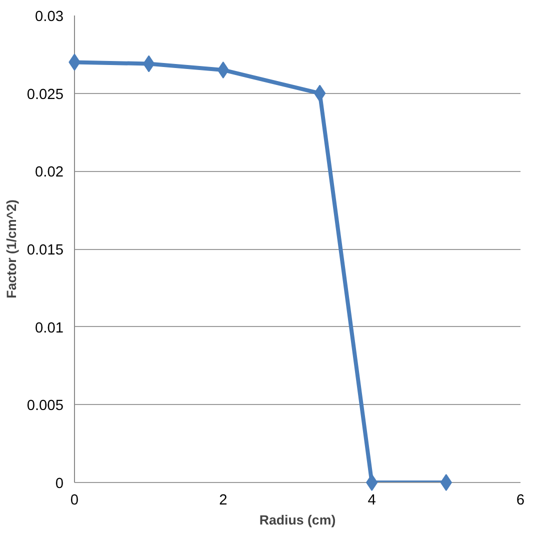 This screenshot has width=556, height=534. I want to click on x-tick-label: 0, so click(74, 500).